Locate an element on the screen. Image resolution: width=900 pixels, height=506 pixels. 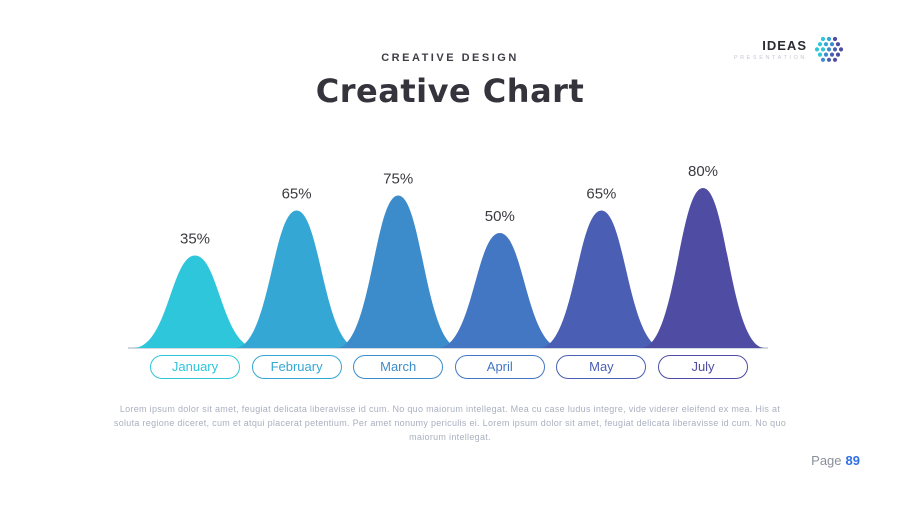
month-pill-row: January February March April May July is located at coordinates (450, 369).